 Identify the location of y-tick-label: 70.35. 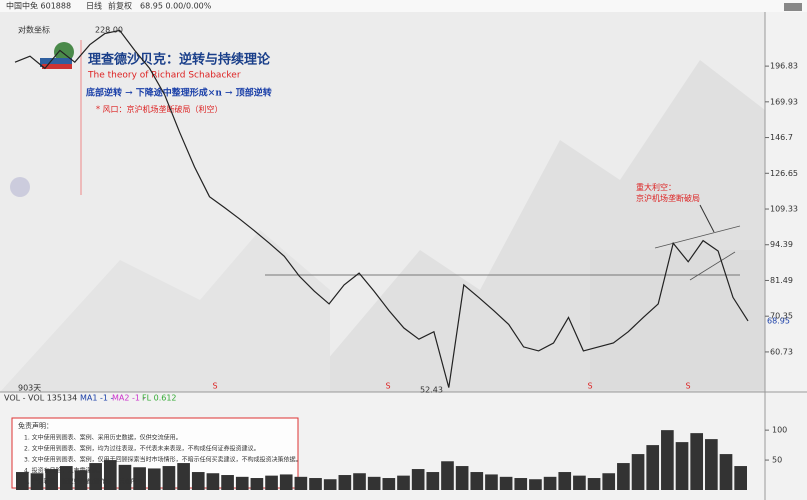
(781, 316).